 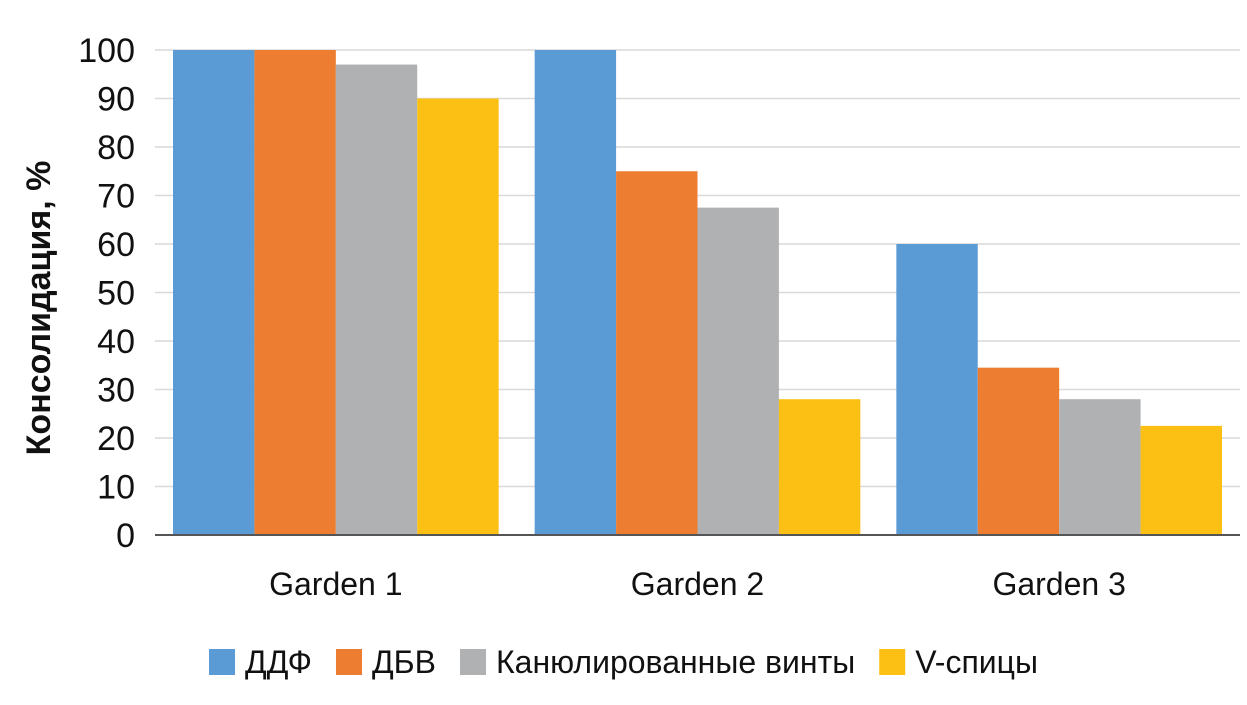 I want to click on x-tick-label: Garden 2, so click(x=697, y=584).